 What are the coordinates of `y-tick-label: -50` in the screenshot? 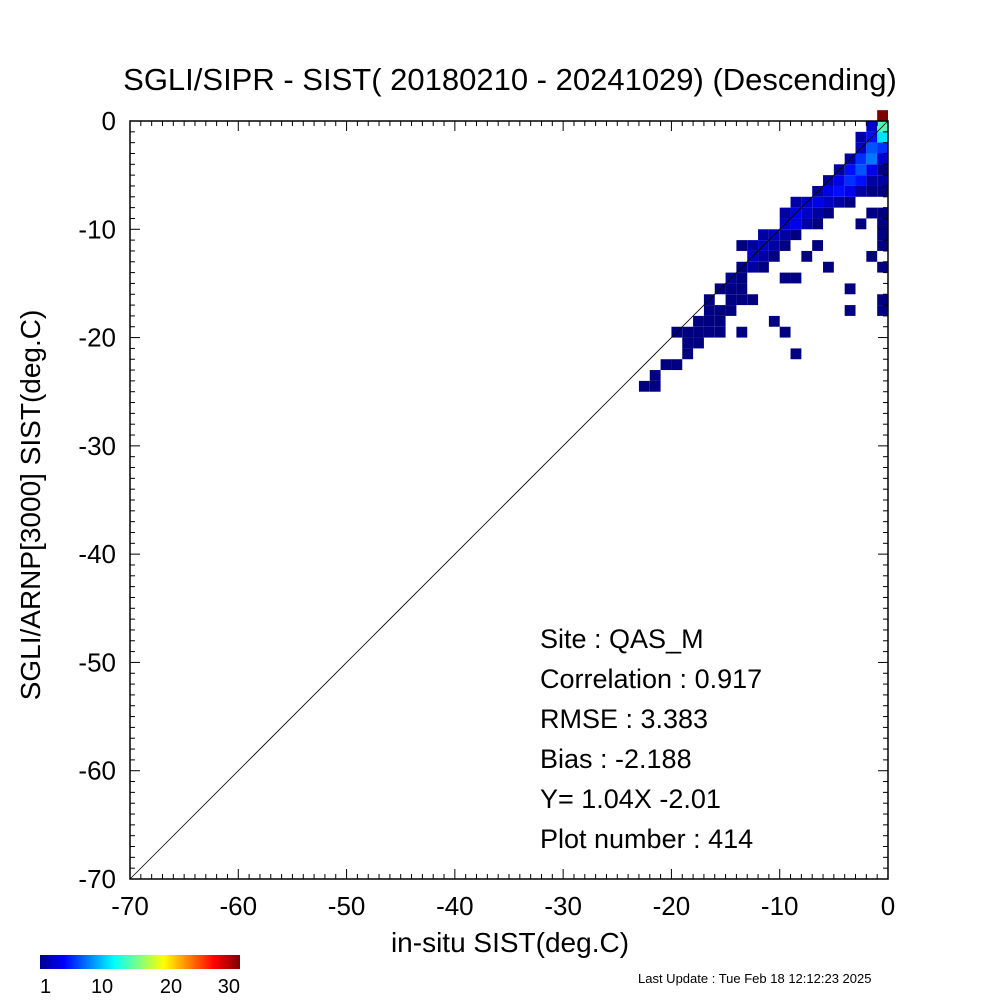 It's located at (97, 662).